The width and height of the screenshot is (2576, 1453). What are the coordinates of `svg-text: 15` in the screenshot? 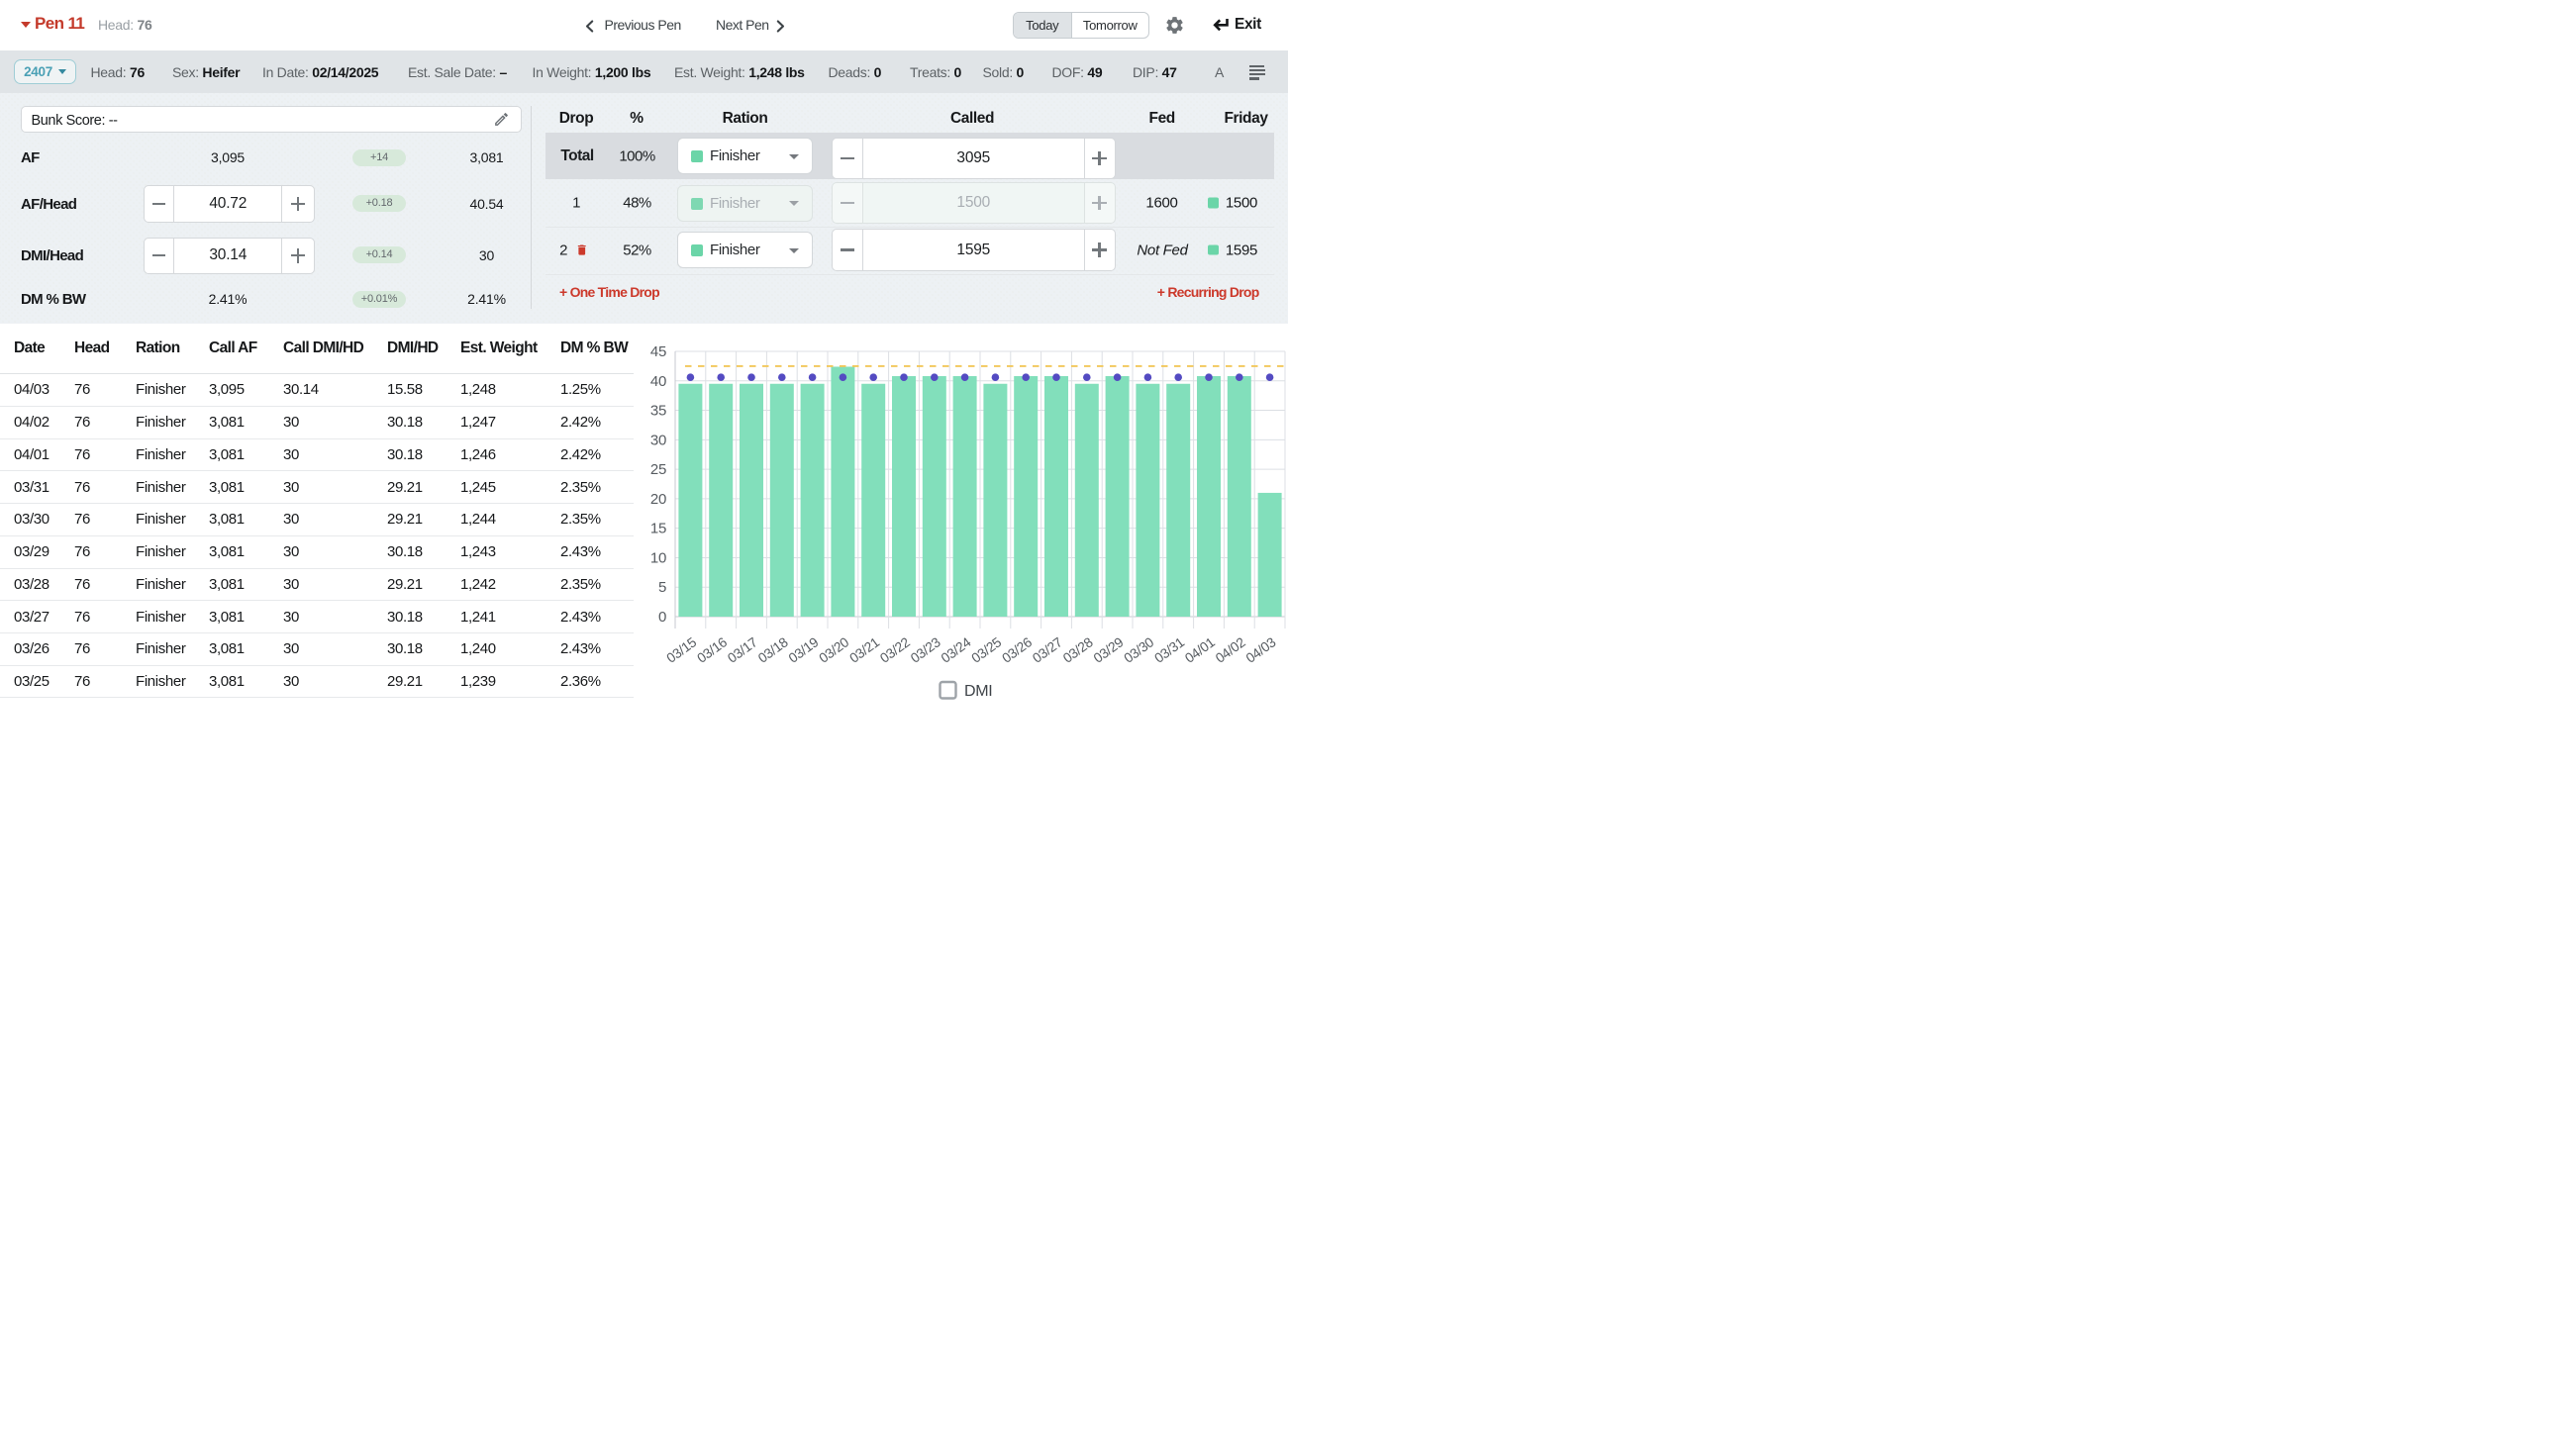 It's located at (658, 529).